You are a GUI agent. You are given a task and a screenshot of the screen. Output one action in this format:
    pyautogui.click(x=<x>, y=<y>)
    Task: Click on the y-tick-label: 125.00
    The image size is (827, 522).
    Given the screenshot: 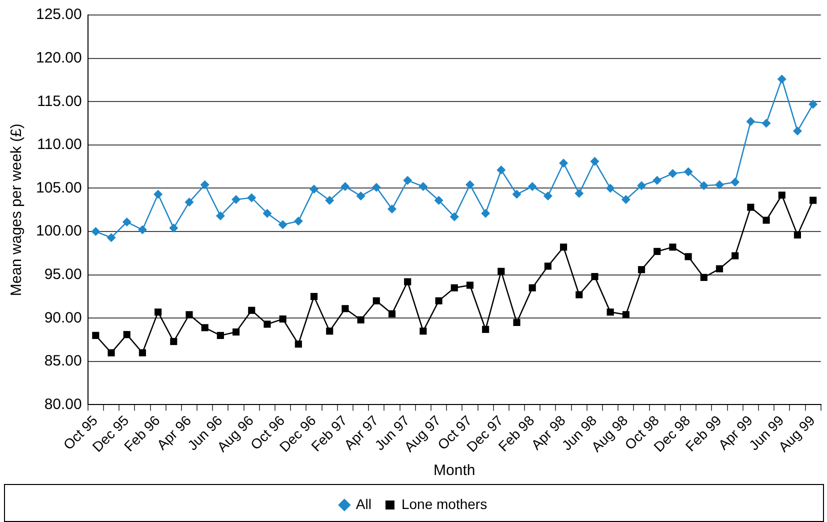 What is the action you would take?
    pyautogui.click(x=59, y=15)
    